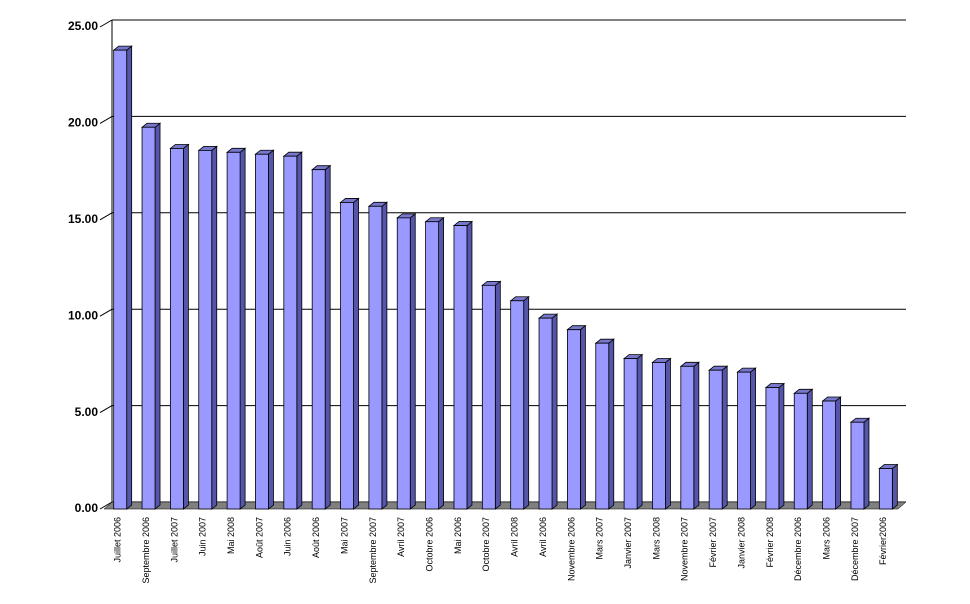  I want to click on x-tick-label: Juillet 2007, so click(174, 540).